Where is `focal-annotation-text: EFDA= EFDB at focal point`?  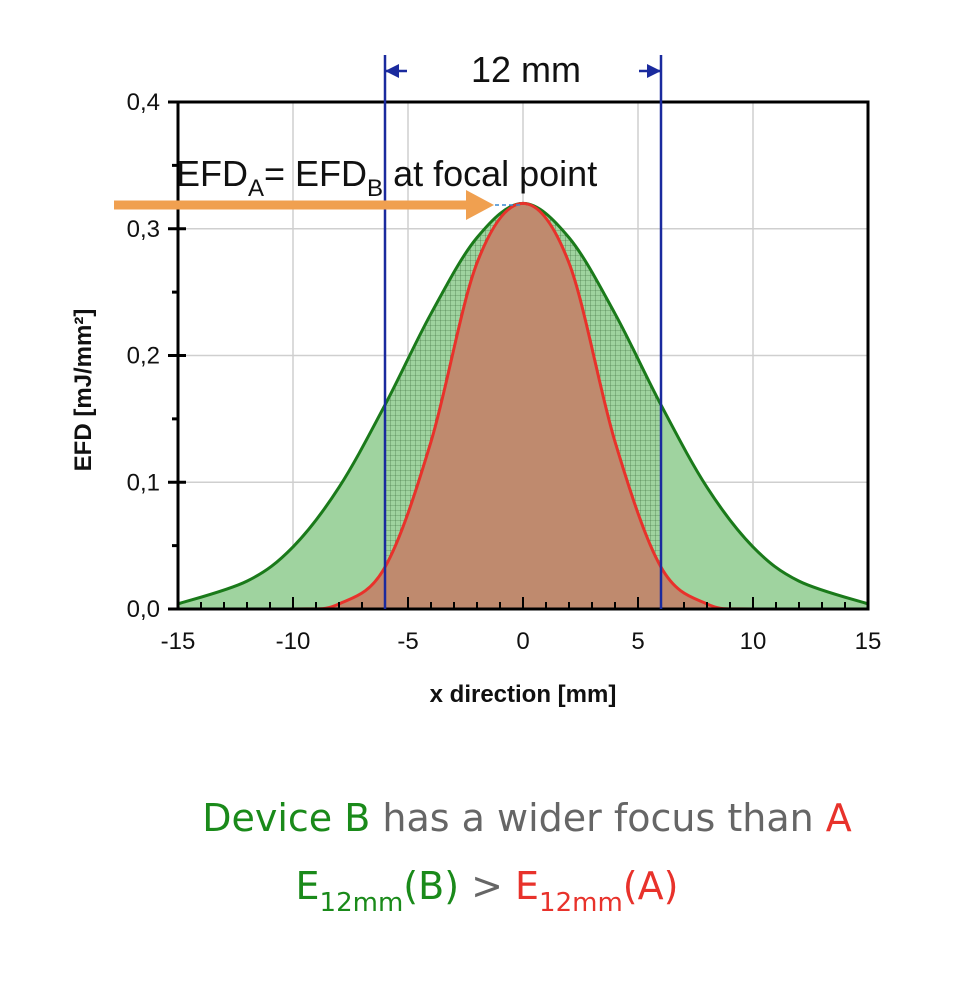
focal-annotation-text: EFDA= EFDB at focal point is located at coordinates (386, 177).